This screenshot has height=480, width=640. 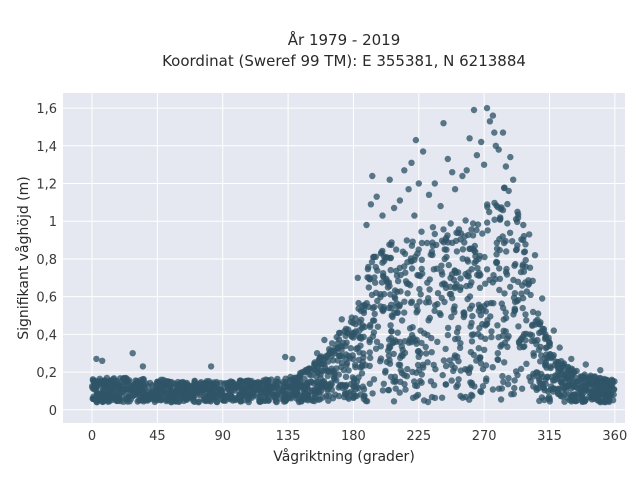 I want to click on y-tick-label: 0, so click(x=53, y=411).